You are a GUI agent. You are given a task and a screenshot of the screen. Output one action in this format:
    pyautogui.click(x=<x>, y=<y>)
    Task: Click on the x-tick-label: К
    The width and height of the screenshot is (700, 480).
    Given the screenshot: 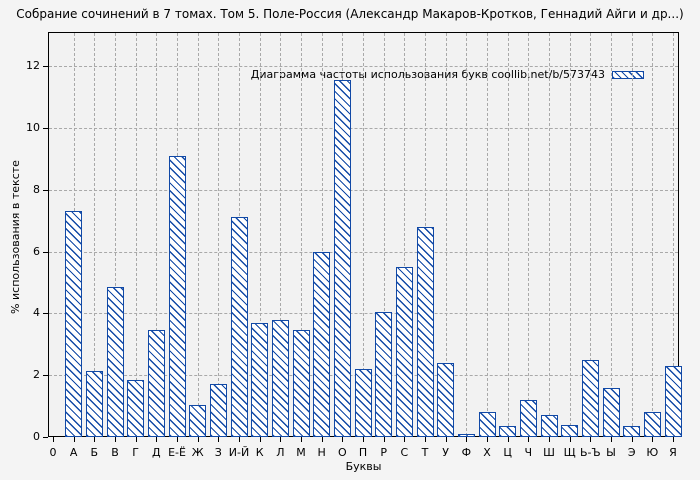 What is the action you would take?
    pyautogui.click(x=259, y=452)
    